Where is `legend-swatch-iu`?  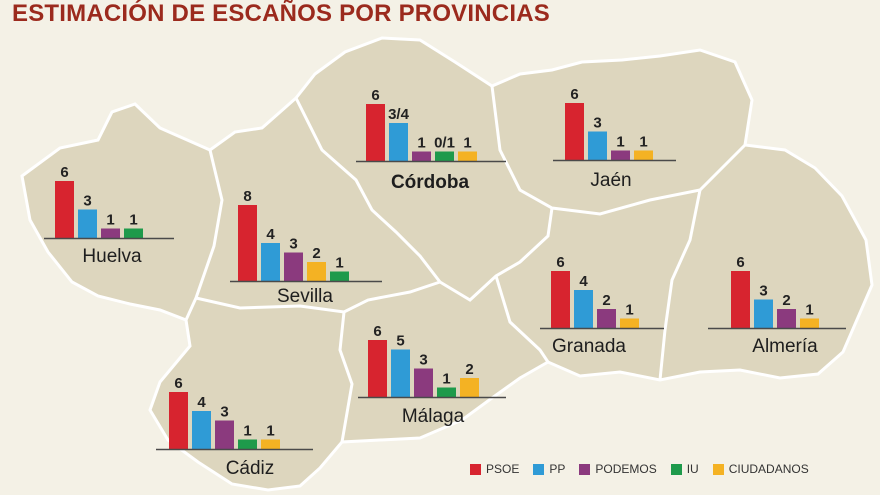 legend-swatch-iu is located at coordinates (676, 469).